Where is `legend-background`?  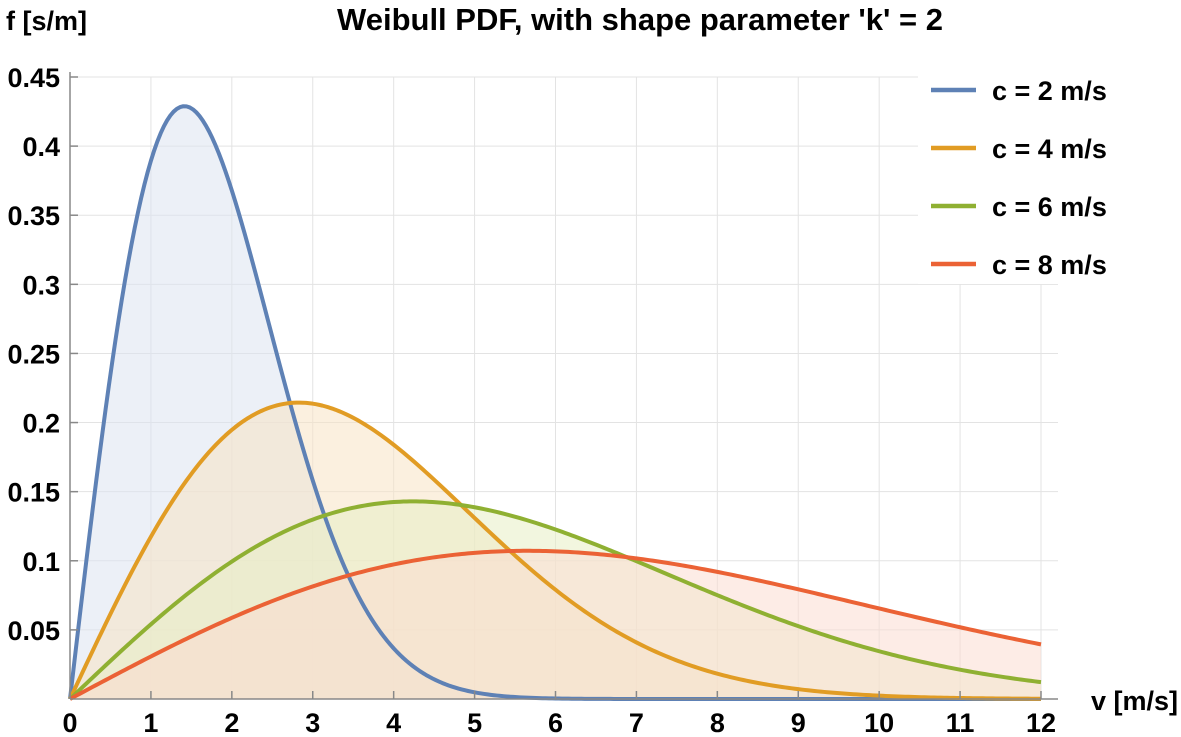 legend-background is located at coordinates (1049, 173).